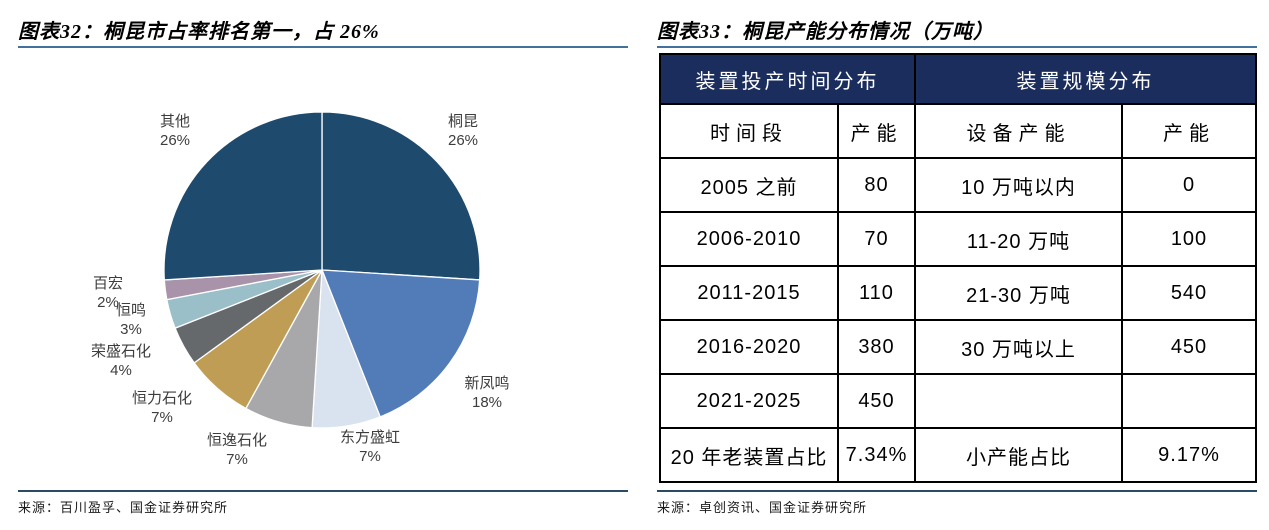 The width and height of the screenshot is (1269, 530). I want to click on pie-label-其他: 其他 26%, so click(175, 131).